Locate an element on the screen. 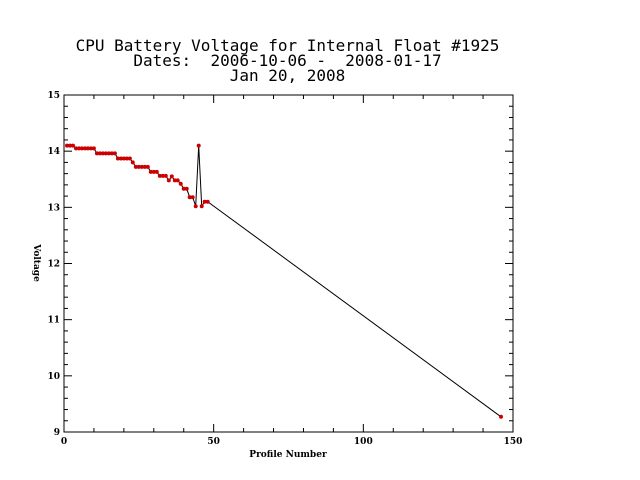 The image size is (640, 480). chart-subtitle-date: Jan 20, 2008 is located at coordinates (287, 75).